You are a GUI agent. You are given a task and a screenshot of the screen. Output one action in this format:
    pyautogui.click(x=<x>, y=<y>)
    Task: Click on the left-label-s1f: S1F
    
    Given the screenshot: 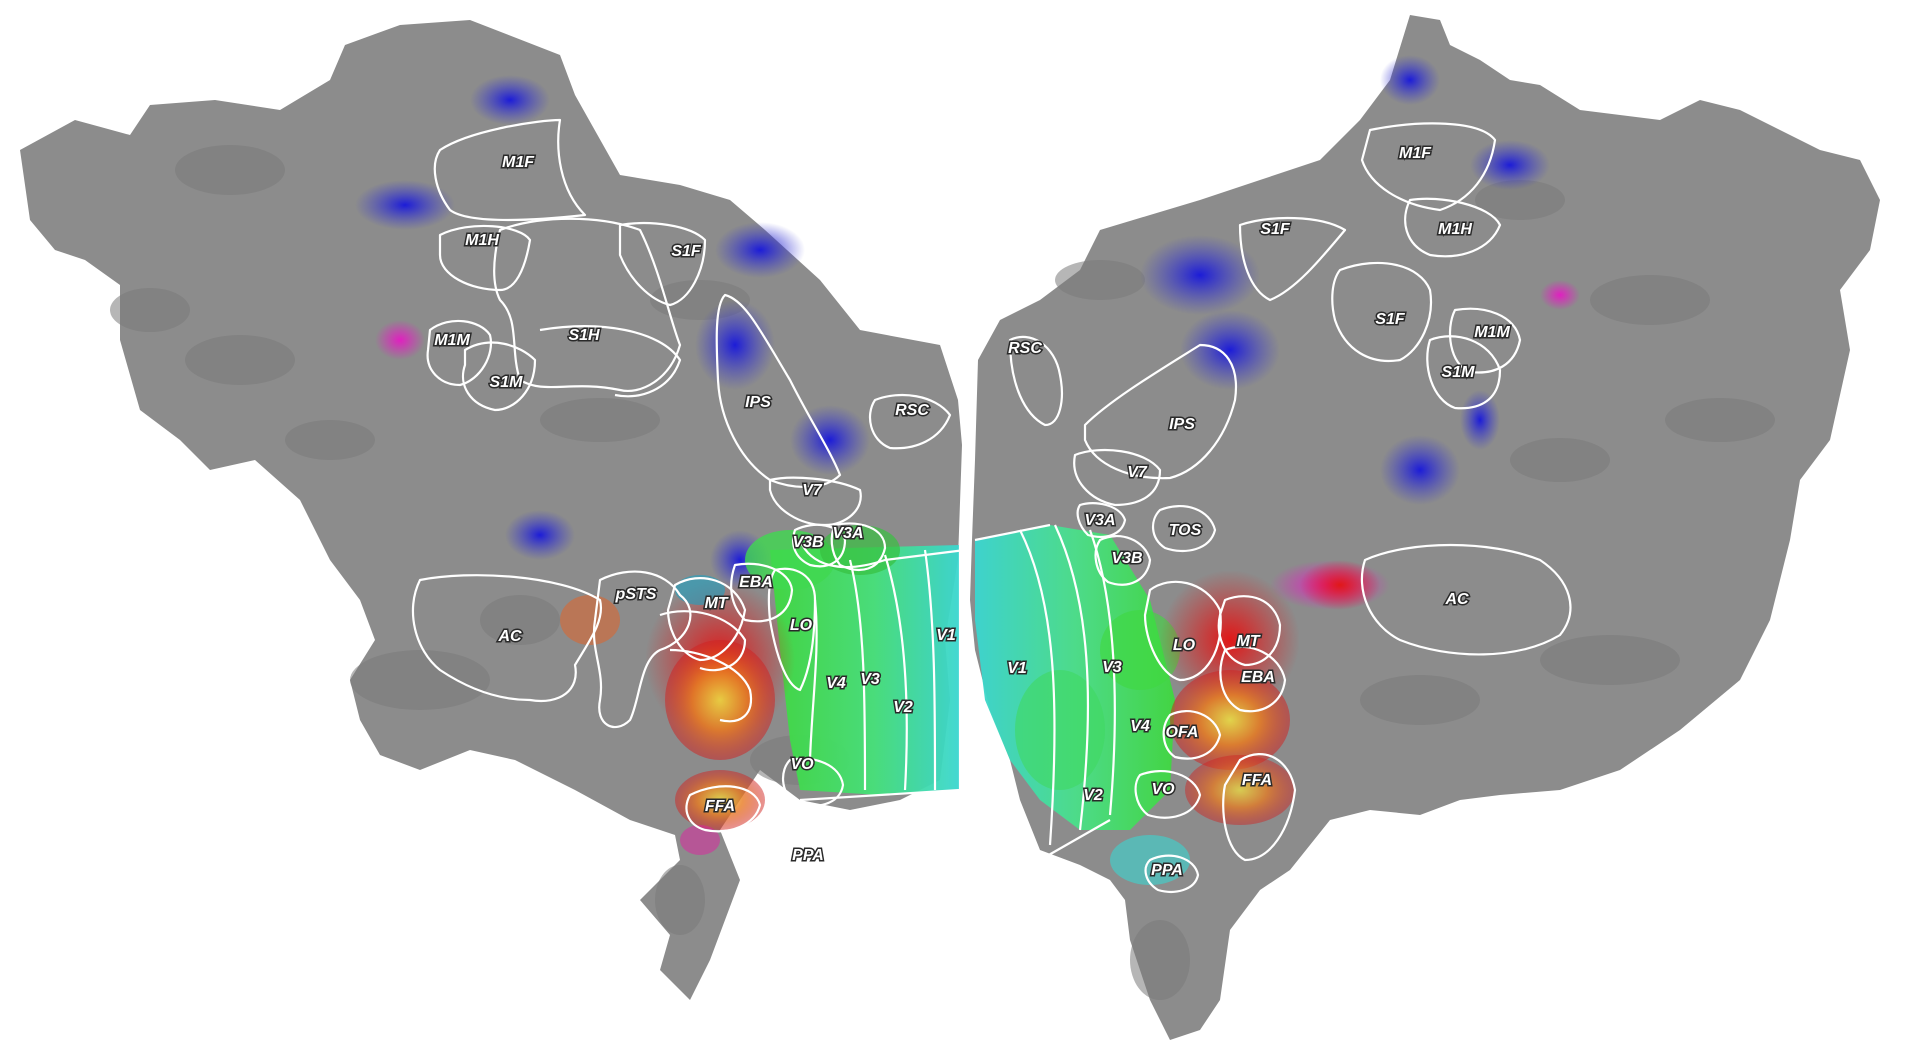 What is the action you would take?
    pyautogui.click(x=686, y=251)
    